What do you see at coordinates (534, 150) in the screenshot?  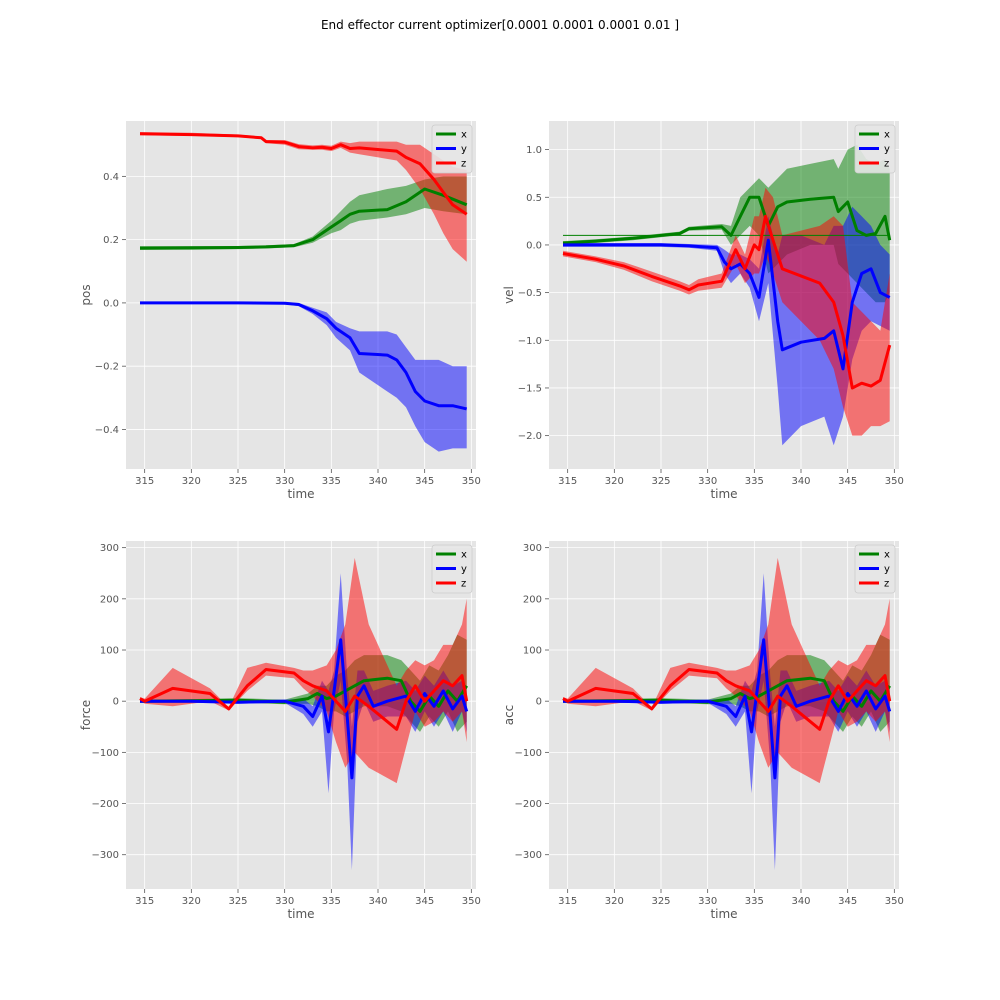 I see `y-tick-label: 1.0` at bounding box center [534, 150].